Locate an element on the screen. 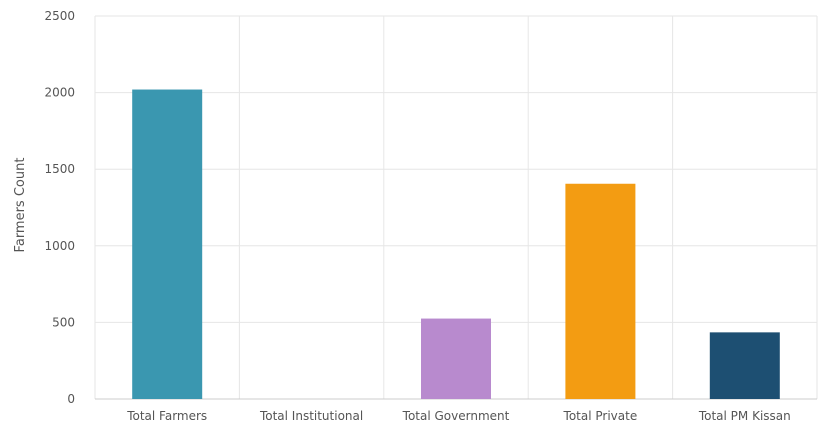 The height and width of the screenshot is (427, 820). x-tick-label: Total Government is located at coordinates (456, 416).